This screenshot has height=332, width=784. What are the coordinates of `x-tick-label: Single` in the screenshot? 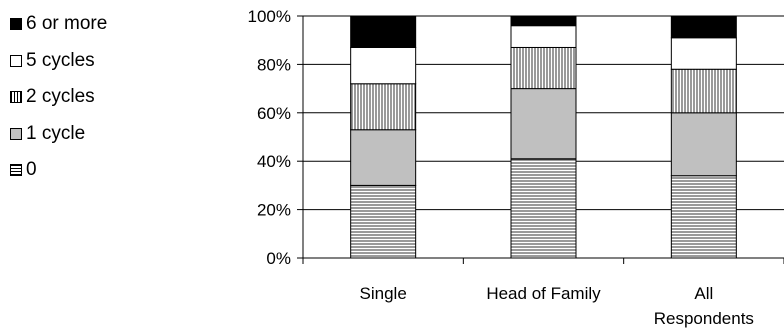 It's located at (383, 293).